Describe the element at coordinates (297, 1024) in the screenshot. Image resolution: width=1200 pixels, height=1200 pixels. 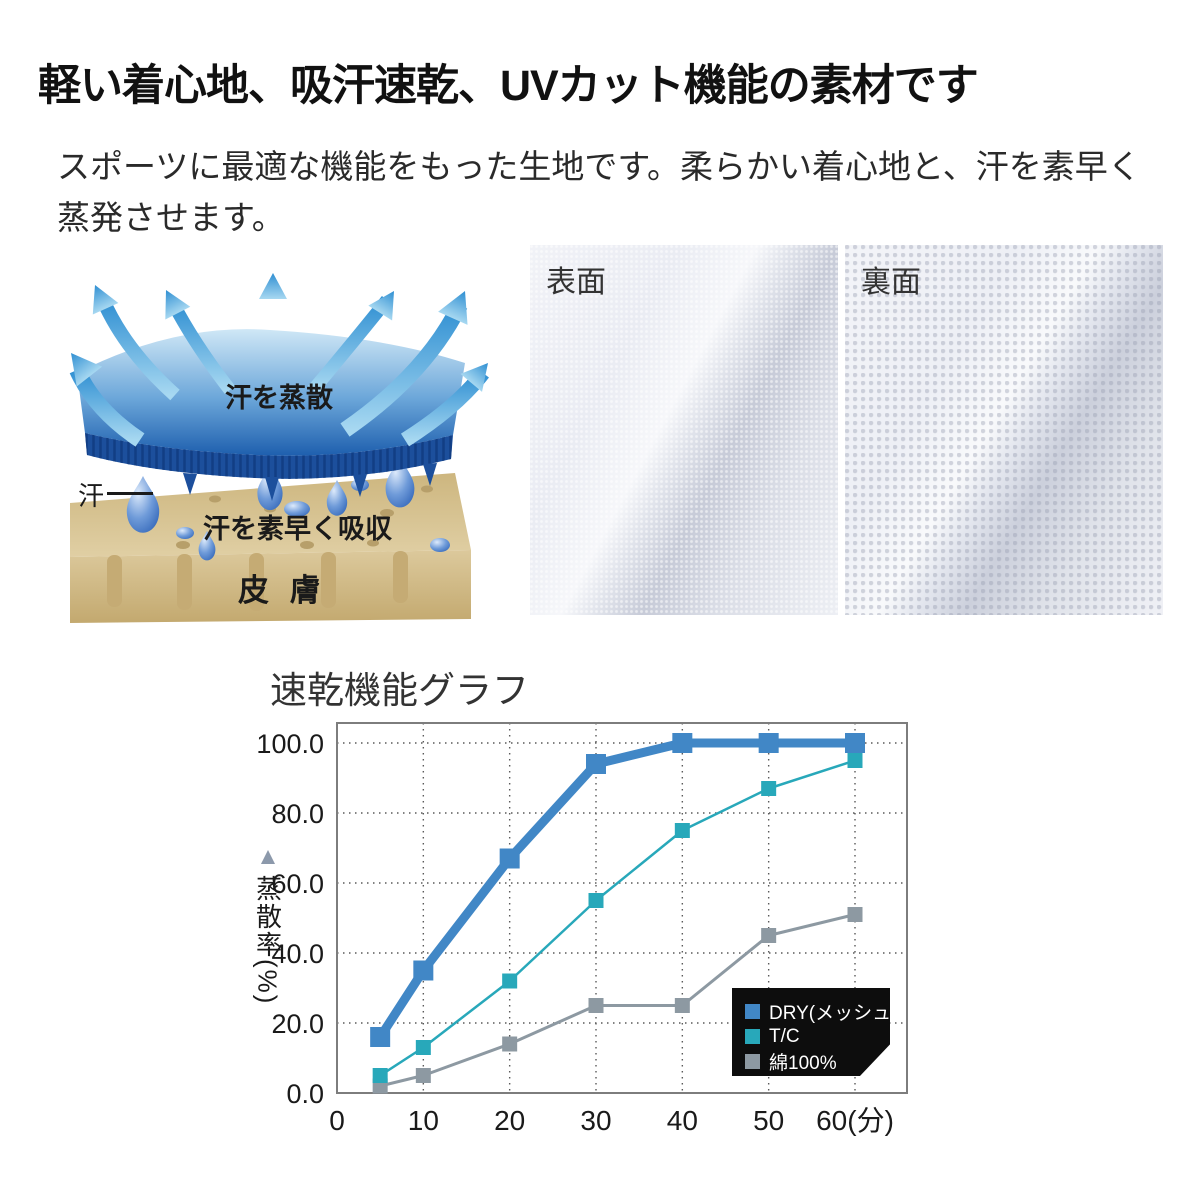
I see `y-tick-label: 20.0` at that location.